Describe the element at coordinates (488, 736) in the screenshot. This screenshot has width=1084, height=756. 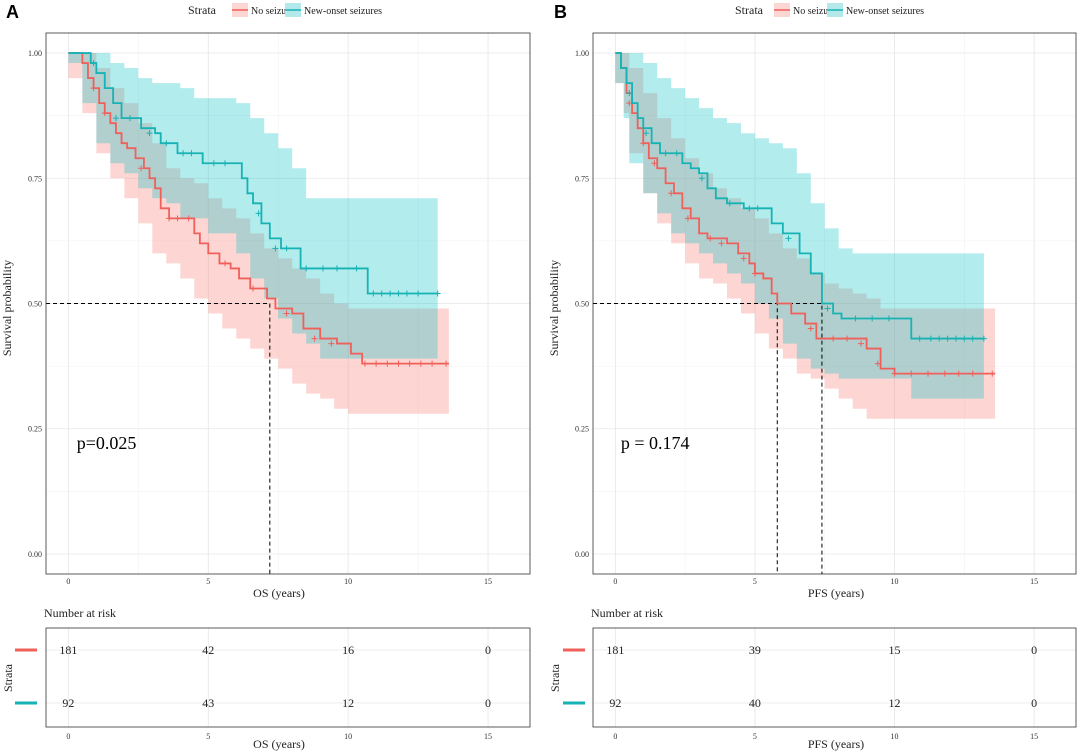
I see `risk-x-tick-label: 15` at that location.